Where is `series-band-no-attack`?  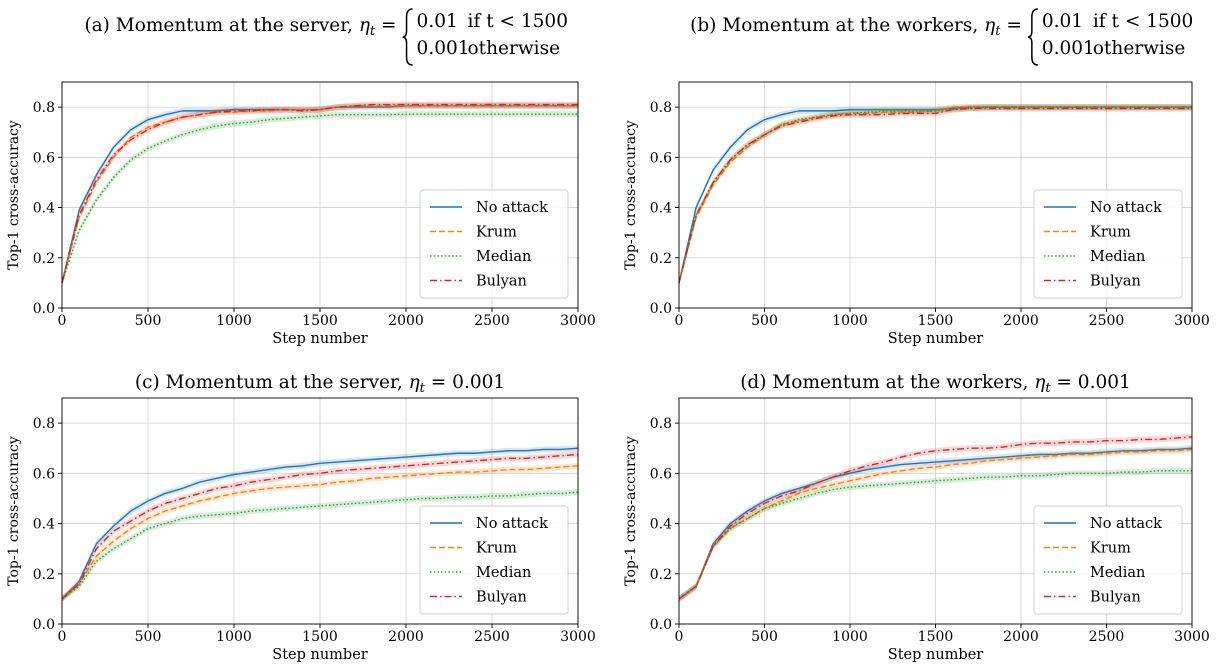 series-band-no-attack is located at coordinates (935, 523).